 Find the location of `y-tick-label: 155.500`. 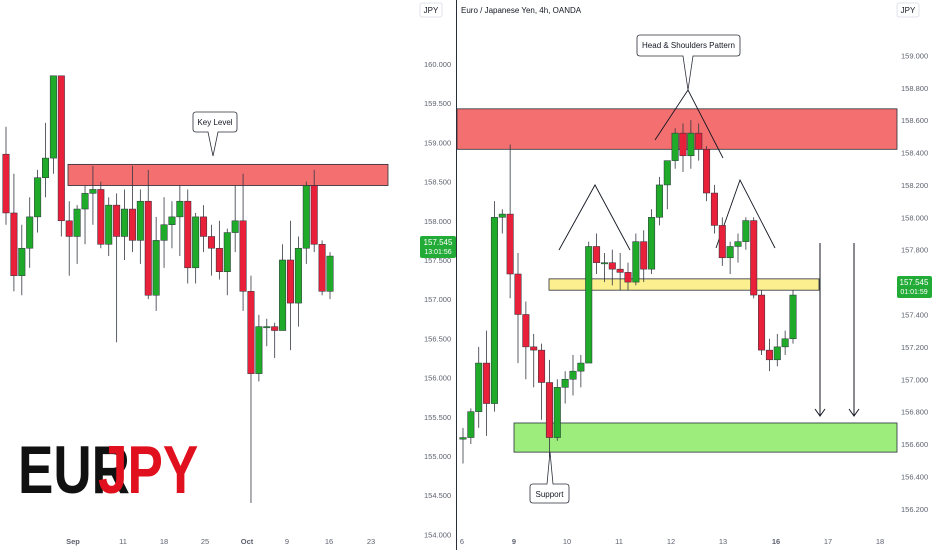

y-tick-label: 155.500 is located at coordinates (437, 417).